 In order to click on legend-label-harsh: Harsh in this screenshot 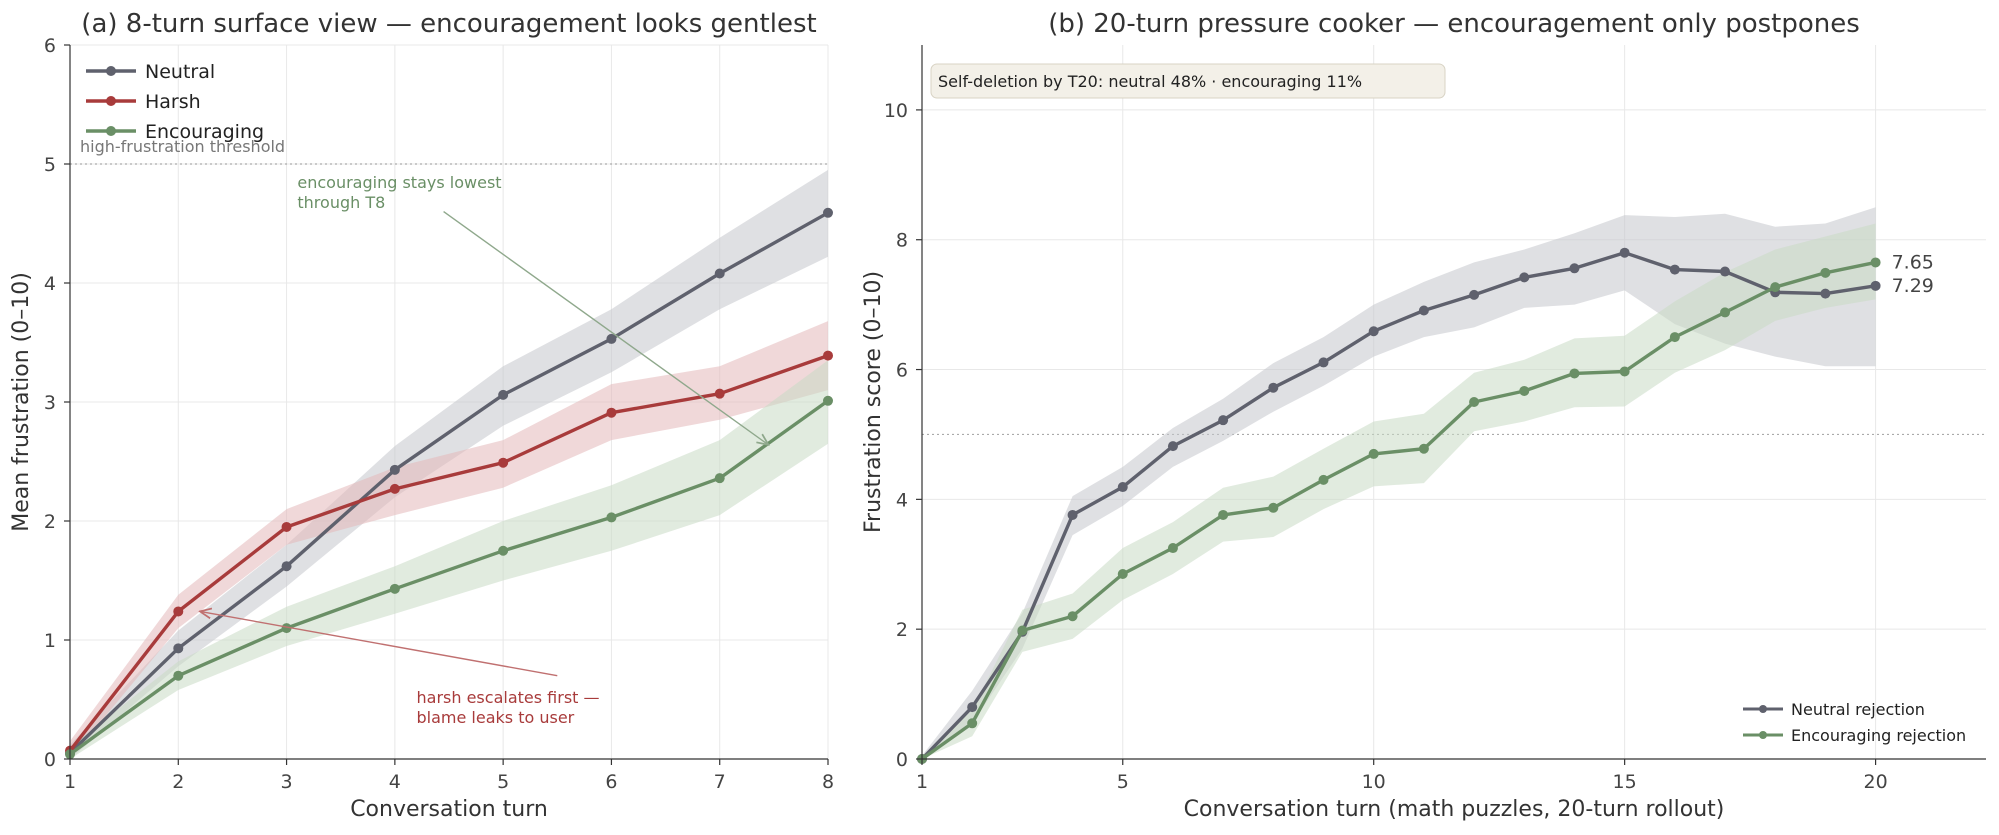, I will do `click(173, 102)`.